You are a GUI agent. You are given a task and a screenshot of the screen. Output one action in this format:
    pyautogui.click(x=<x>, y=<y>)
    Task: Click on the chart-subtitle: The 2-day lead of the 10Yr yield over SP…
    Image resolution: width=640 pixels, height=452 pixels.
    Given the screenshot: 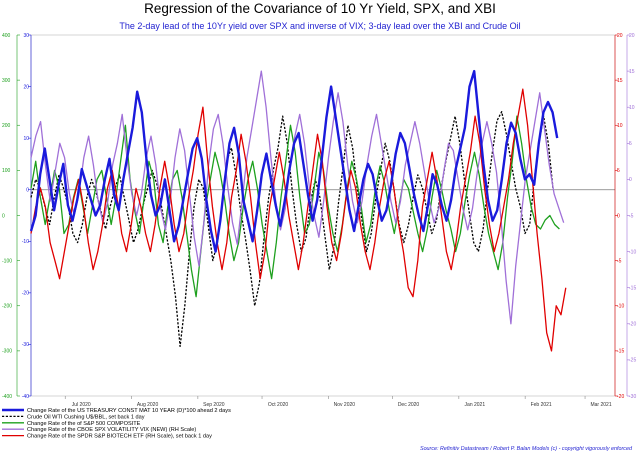 What is the action you would take?
    pyautogui.click(x=319, y=26)
    